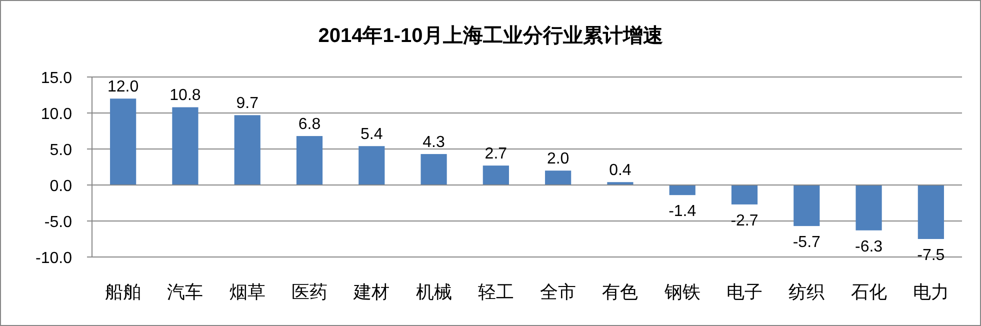  Describe the element at coordinates (434, 143) in the screenshot. I see `data-label: 4.3` at that location.